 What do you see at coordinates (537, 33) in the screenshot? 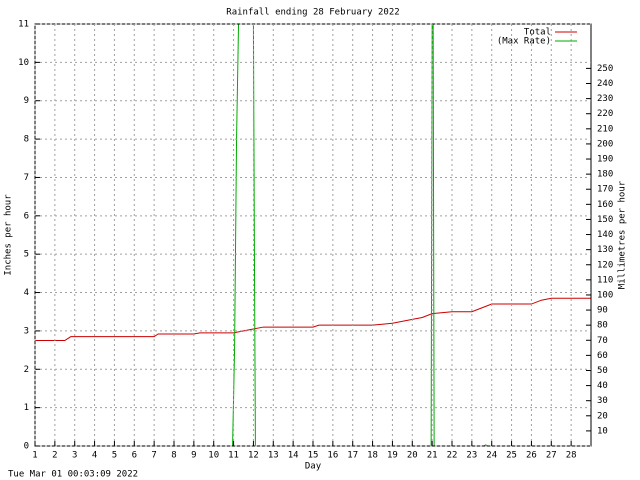
I see `legend-label: Total` at bounding box center [537, 33].